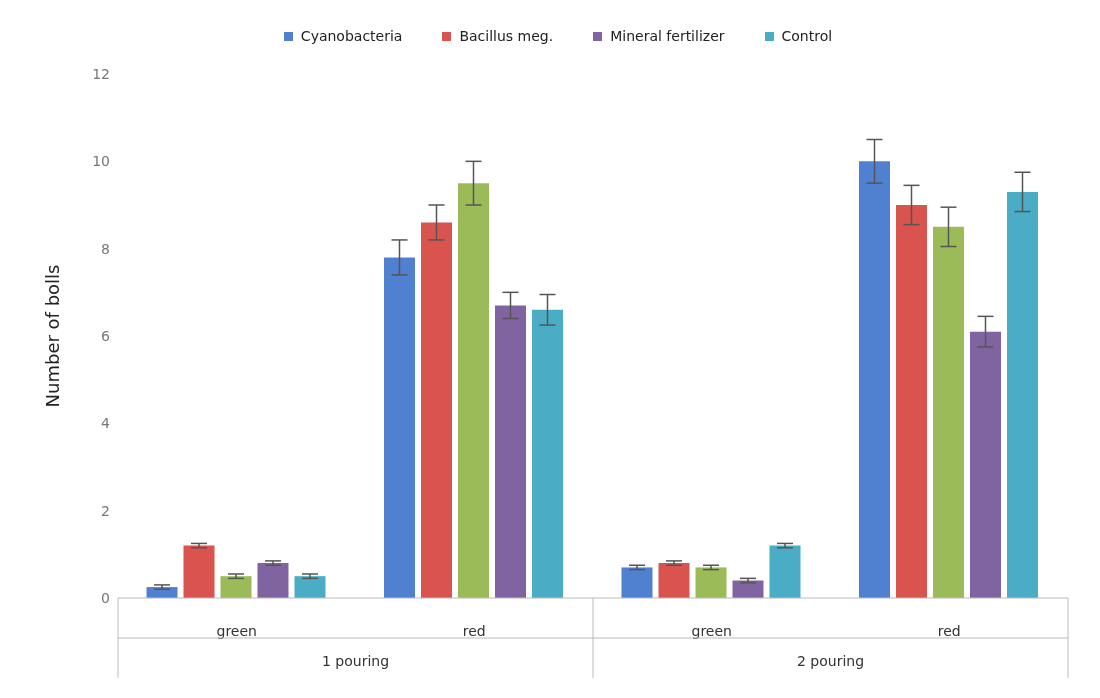  Describe the element at coordinates (106, 423) in the screenshot. I see `y-tick-label: 4` at that location.